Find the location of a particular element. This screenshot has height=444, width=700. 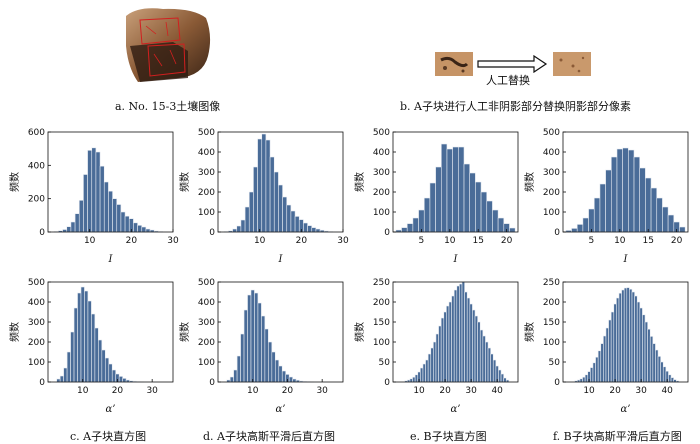

histogram-b-i-smooth: 0 100 200 300 400 500 5 10 15 20 频数 I is located at coordinates (605, 197).